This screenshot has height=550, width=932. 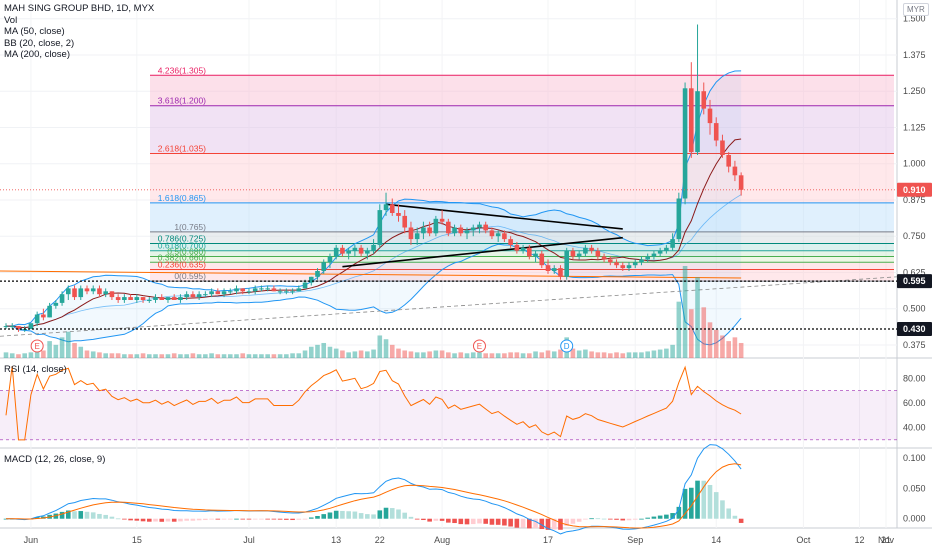 I want to click on time-tick-label: 22, so click(x=380, y=540).